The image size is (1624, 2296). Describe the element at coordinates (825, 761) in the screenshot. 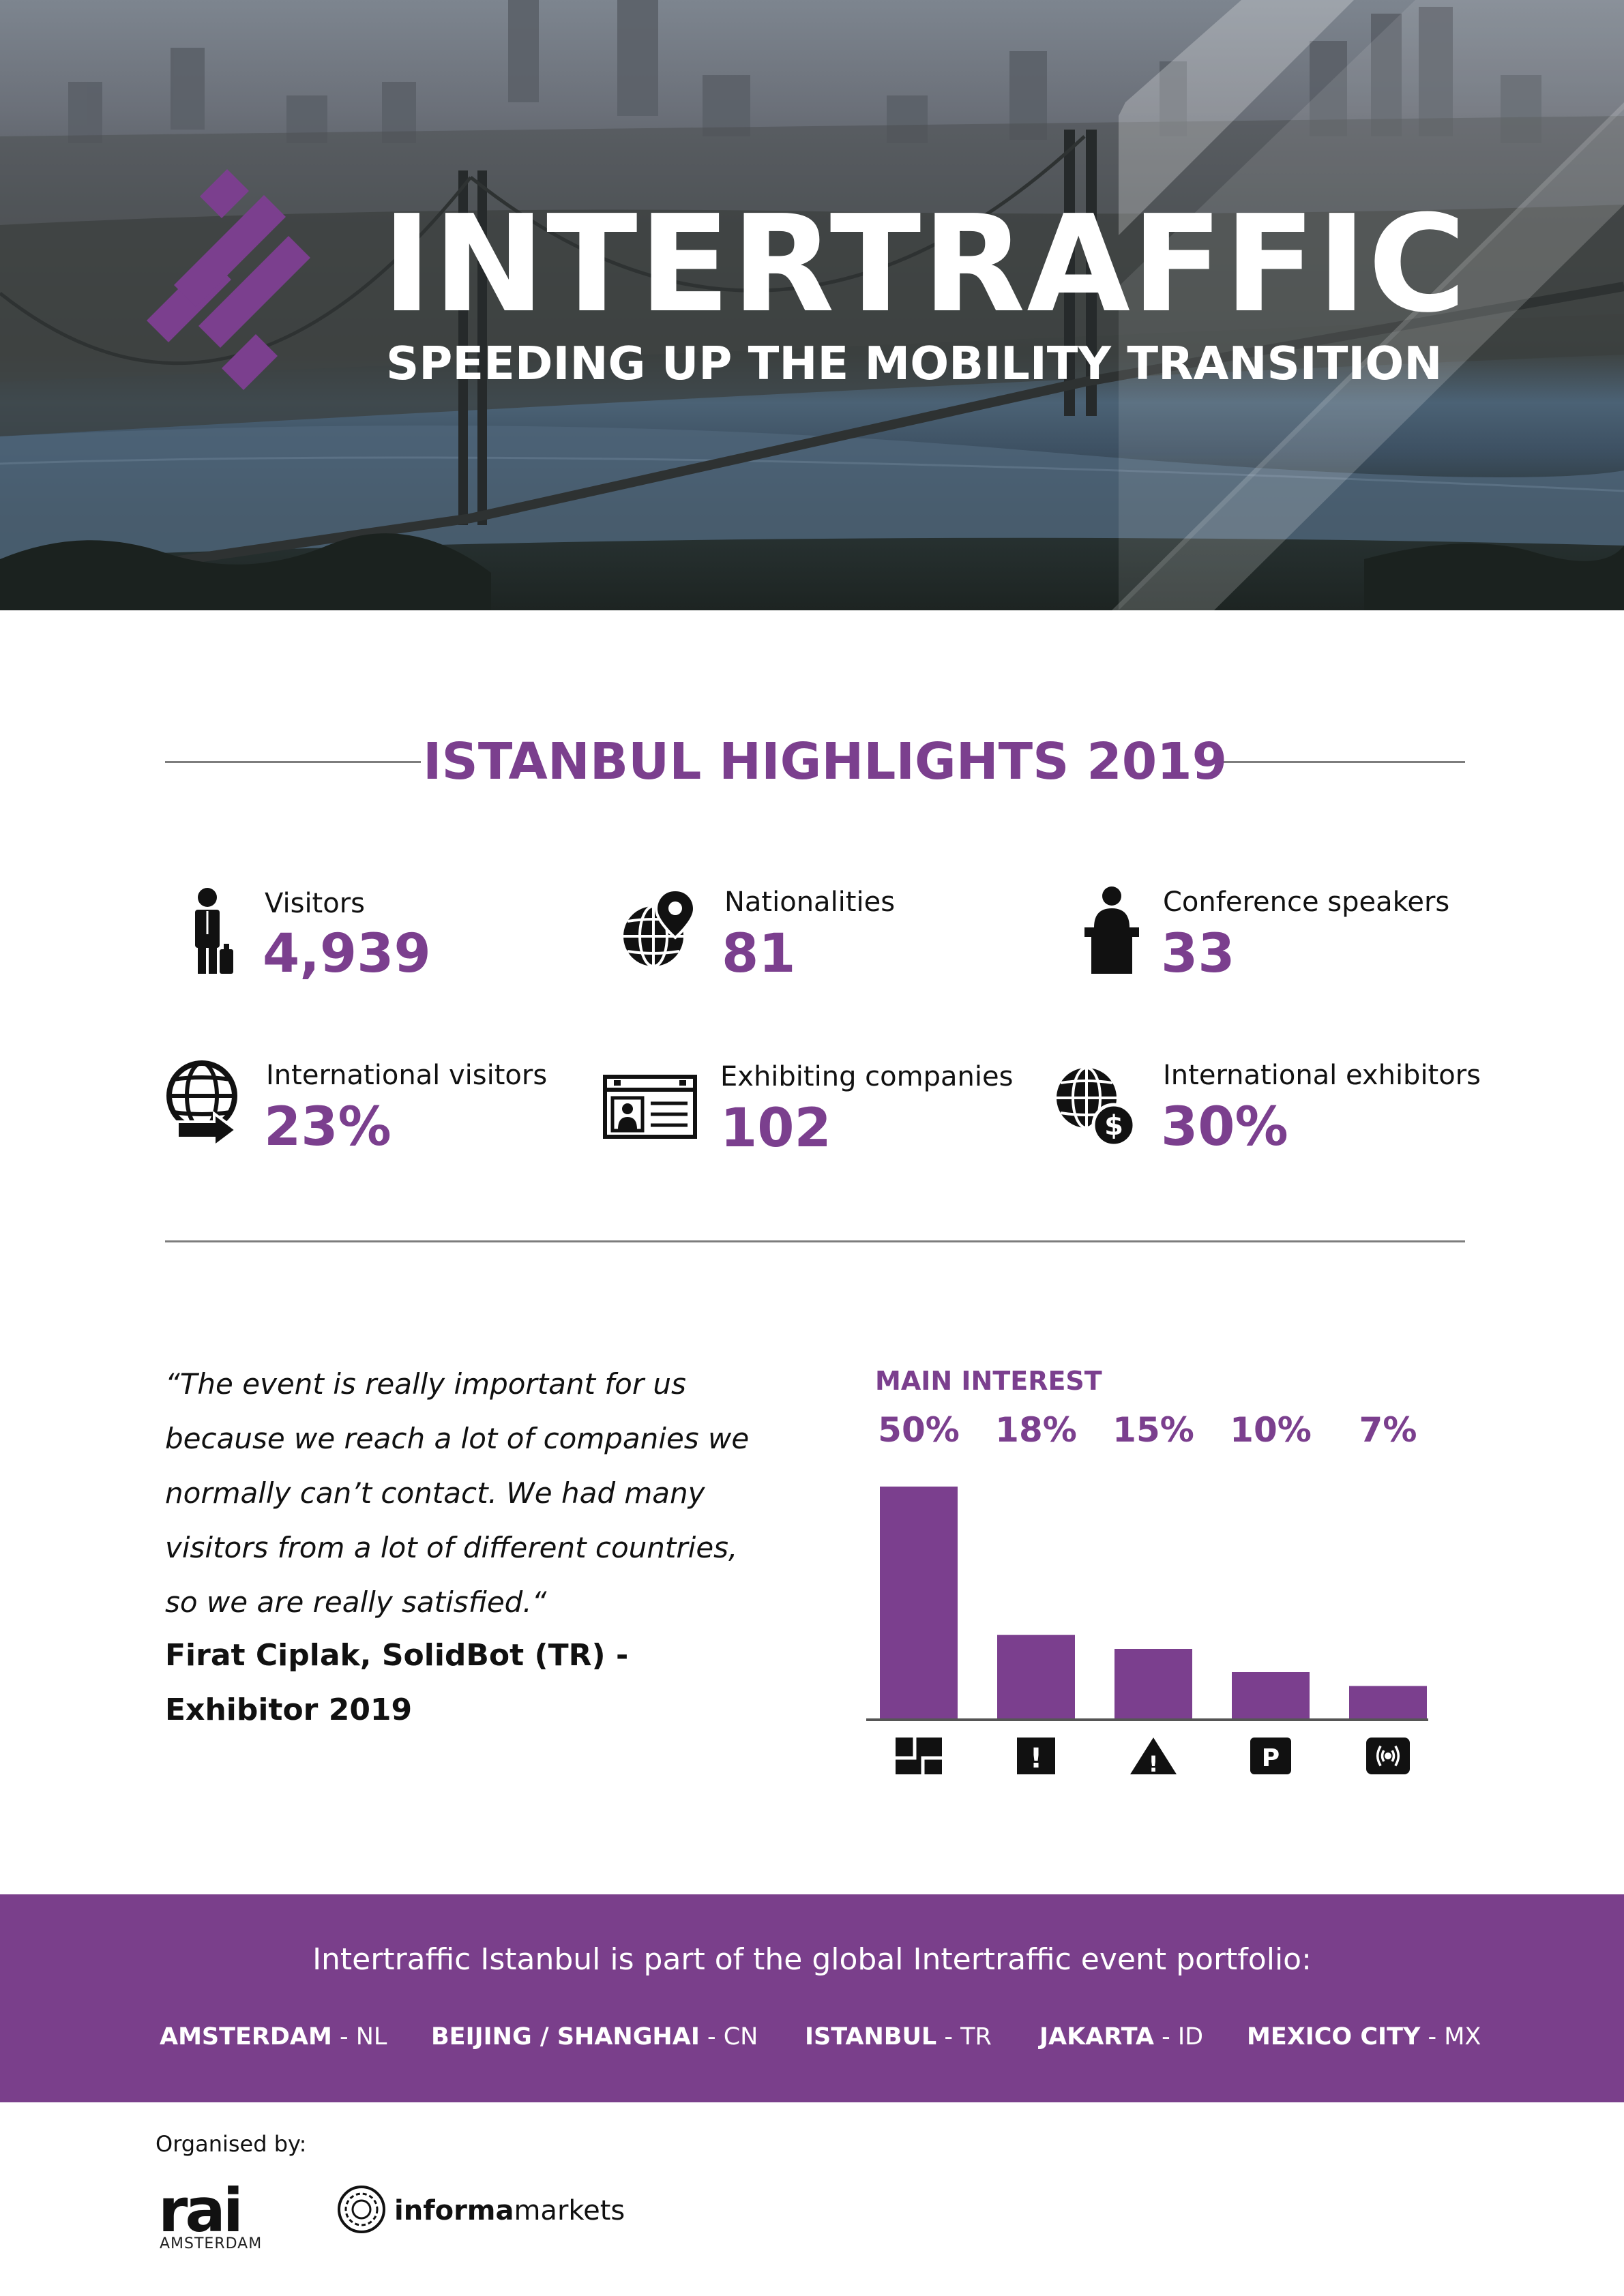

I see `highlights-title: ISTANBUL HIGHLIGHTS 2019` at that location.